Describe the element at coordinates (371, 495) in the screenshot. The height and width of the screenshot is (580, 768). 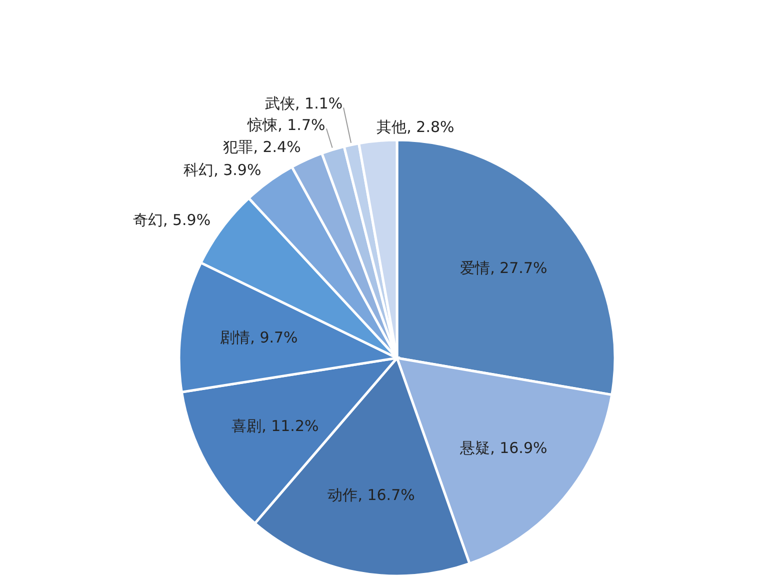
I see `slice-label: 动作, 16.7%` at that location.